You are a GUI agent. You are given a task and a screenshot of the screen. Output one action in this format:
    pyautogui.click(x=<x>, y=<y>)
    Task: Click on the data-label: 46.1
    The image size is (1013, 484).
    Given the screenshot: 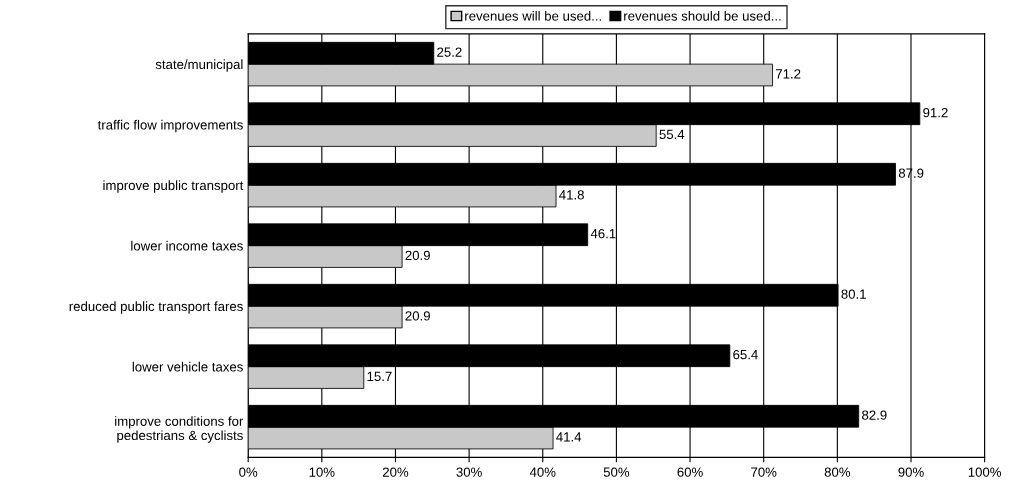 What is the action you would take?
    pyautogui.click(x=603, y=233)
    